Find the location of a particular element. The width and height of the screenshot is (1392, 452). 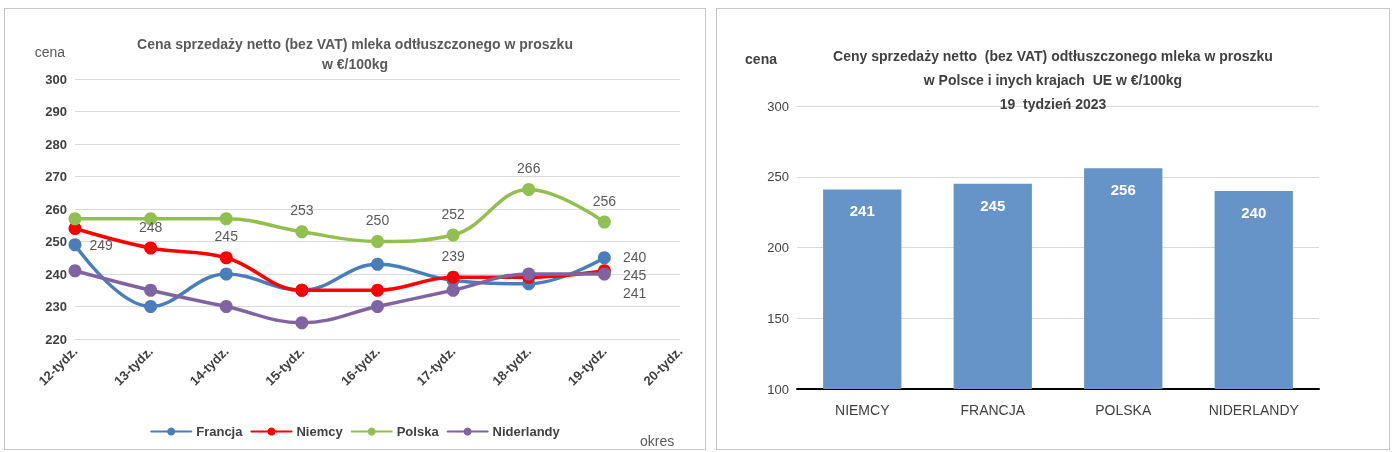

data-label: 253 is located at coordinates (302, 210).